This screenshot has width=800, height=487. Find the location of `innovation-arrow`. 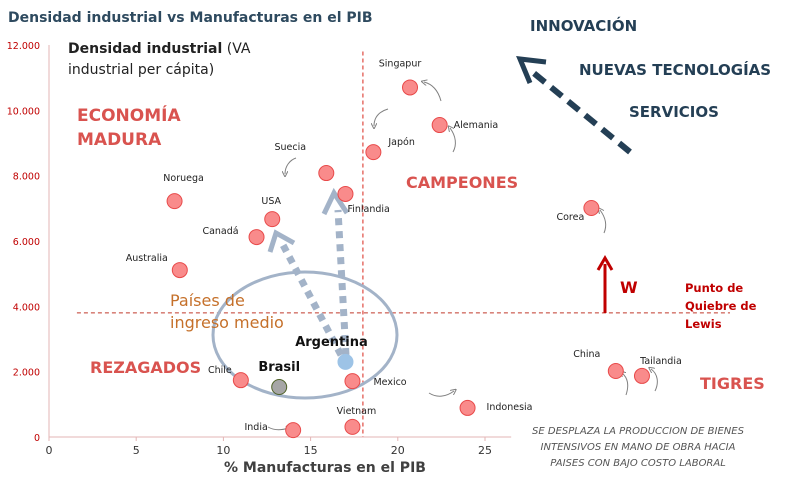

innovation-arrow is located at coordinates (574, 105).